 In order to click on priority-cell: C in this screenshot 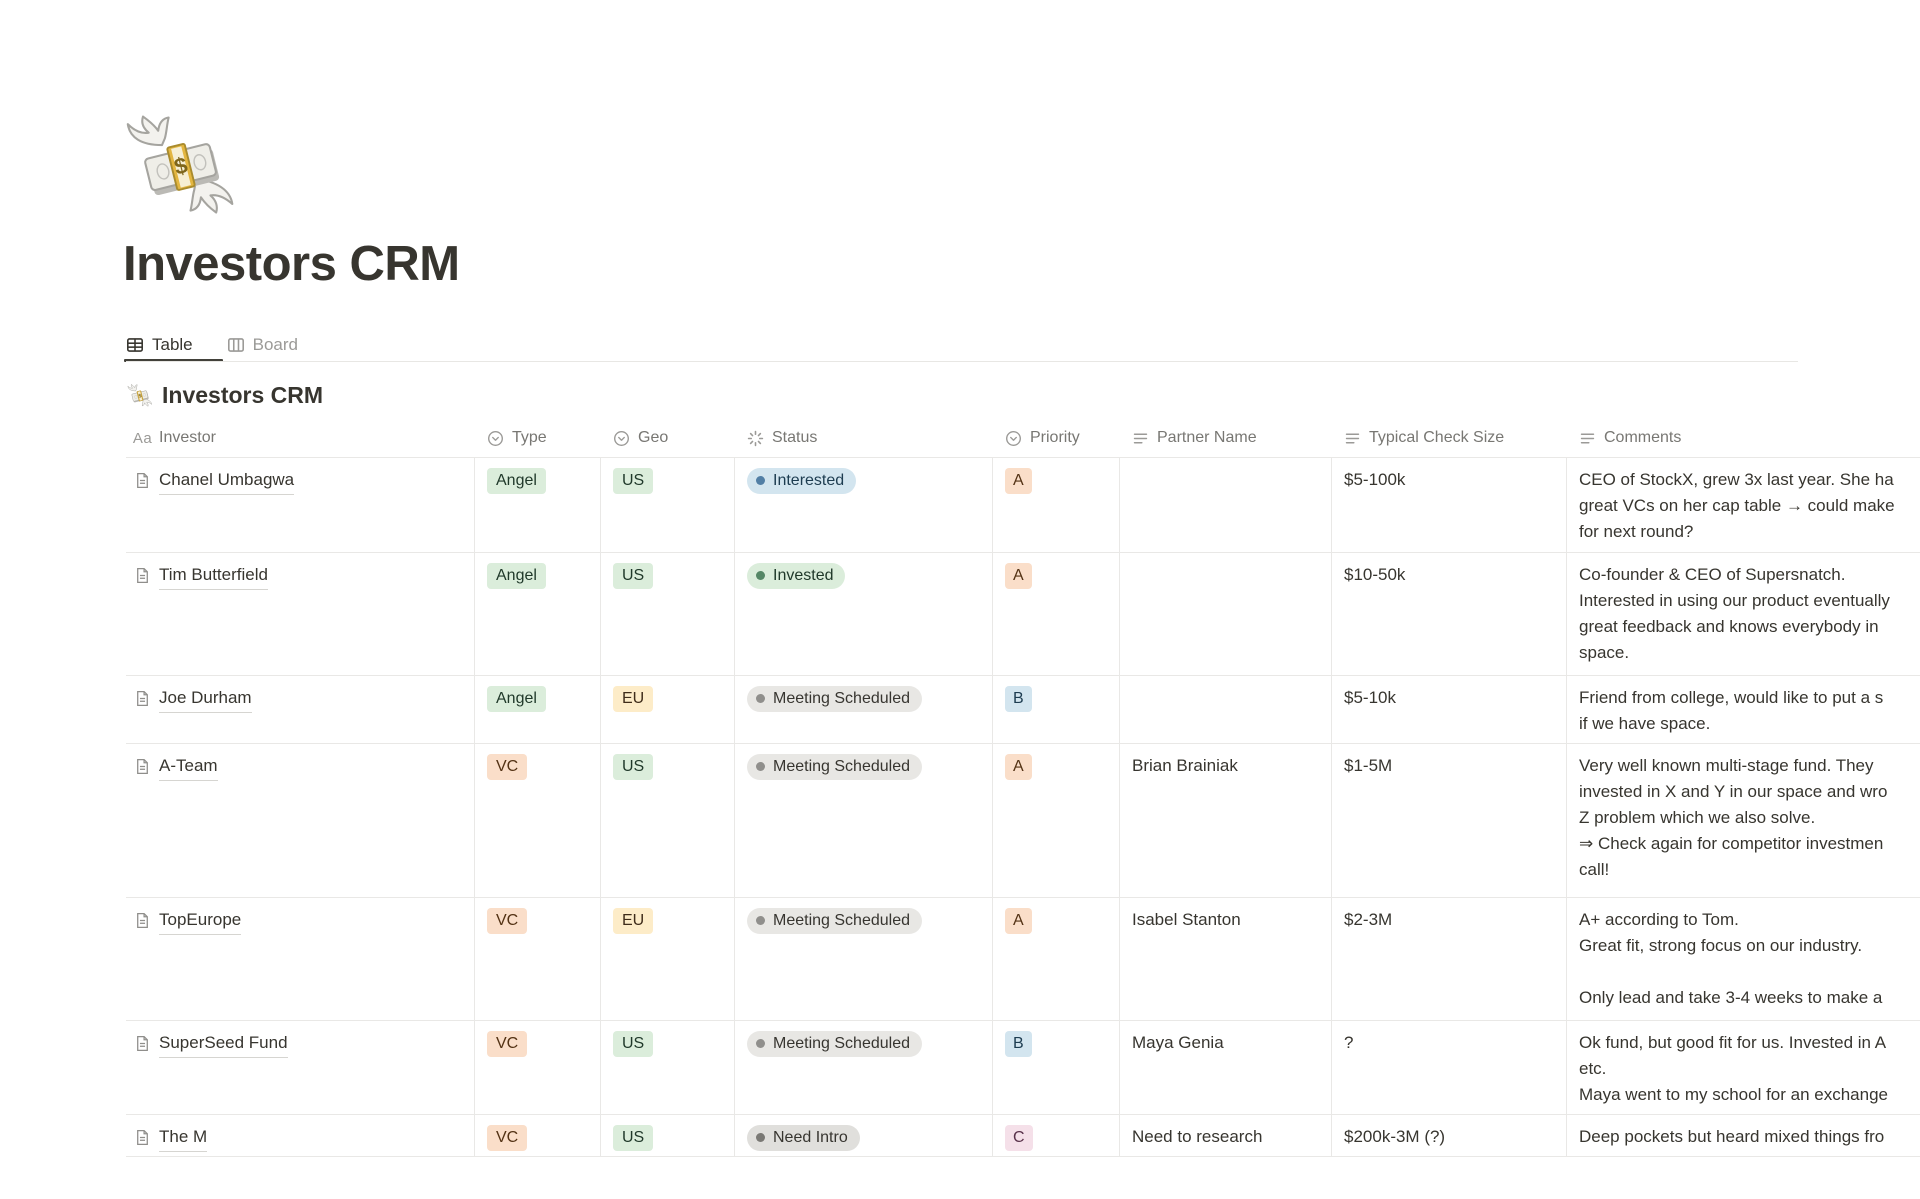, I will do `click(1056, 1135)`.